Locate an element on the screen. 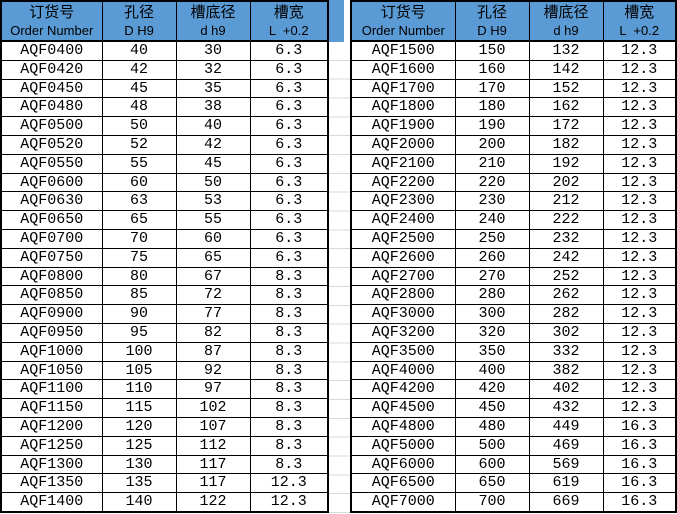 This screenshot has height=514, width=677. table-row: AQF4500 450 432 12.3 is located at coordinates (513, 408).